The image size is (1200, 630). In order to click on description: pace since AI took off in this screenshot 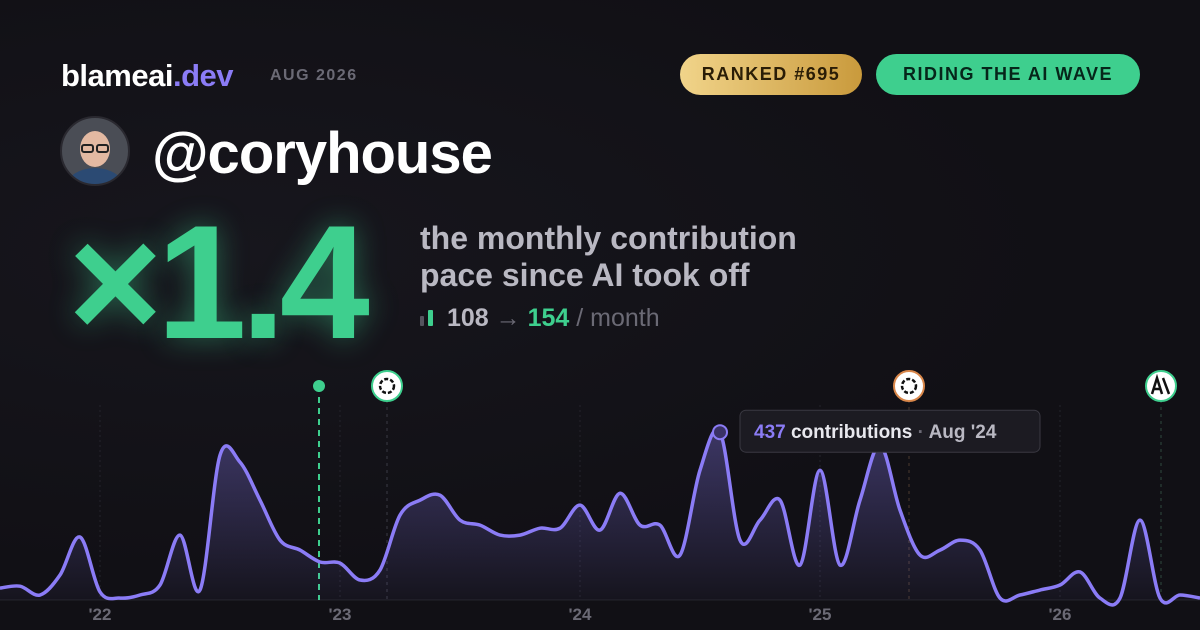, I will do `click(585, 275)`.